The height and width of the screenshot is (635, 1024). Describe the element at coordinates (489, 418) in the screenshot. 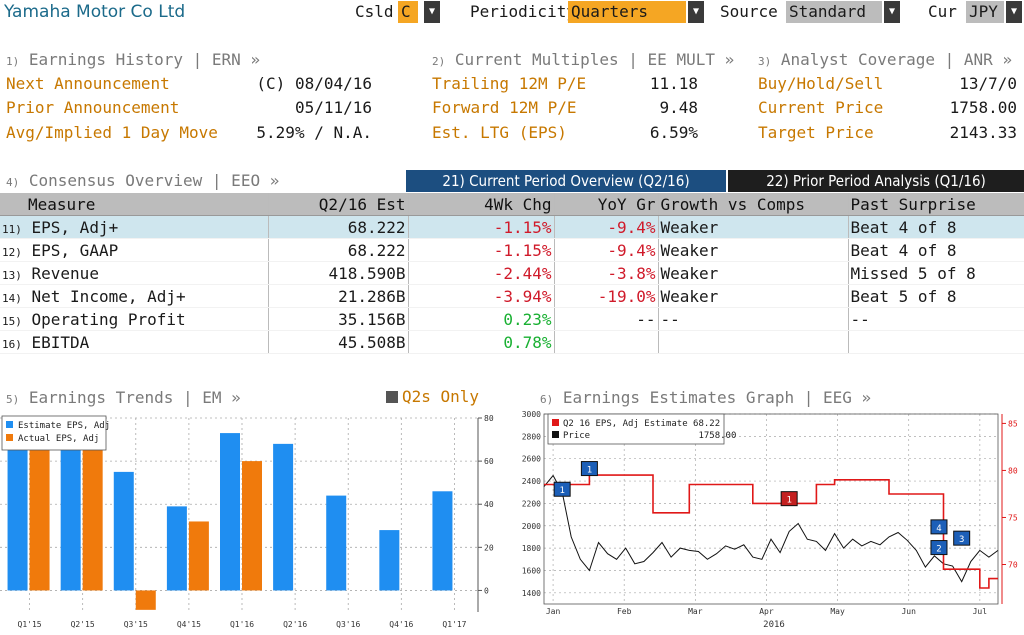

I see `y-tick-label: 80` at that location.